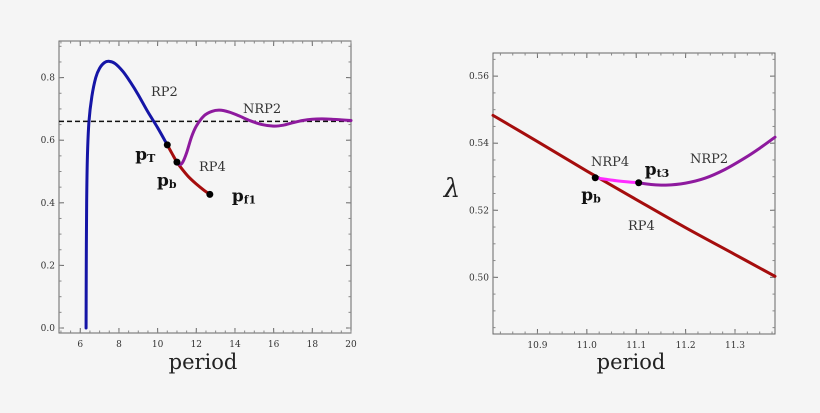 This screenshot has width=820, height=413. Describe the element at coordinates (537, 346) in the screenshot. I see `x-tick-label: 10.9` at that location.